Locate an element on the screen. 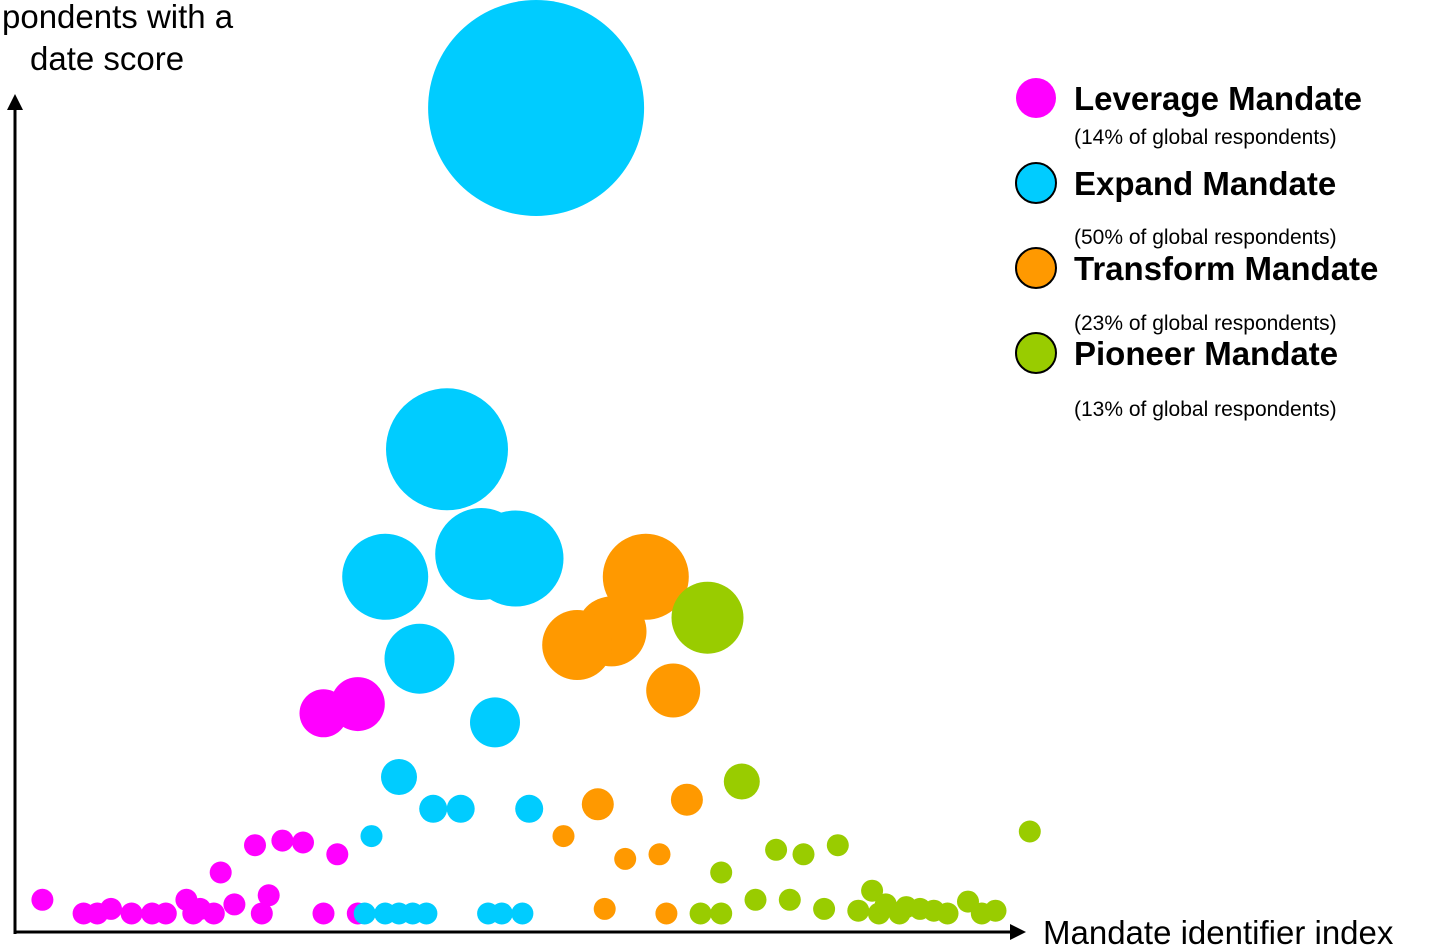  y-axis-arrowhead is located at coordinates (15, 102).